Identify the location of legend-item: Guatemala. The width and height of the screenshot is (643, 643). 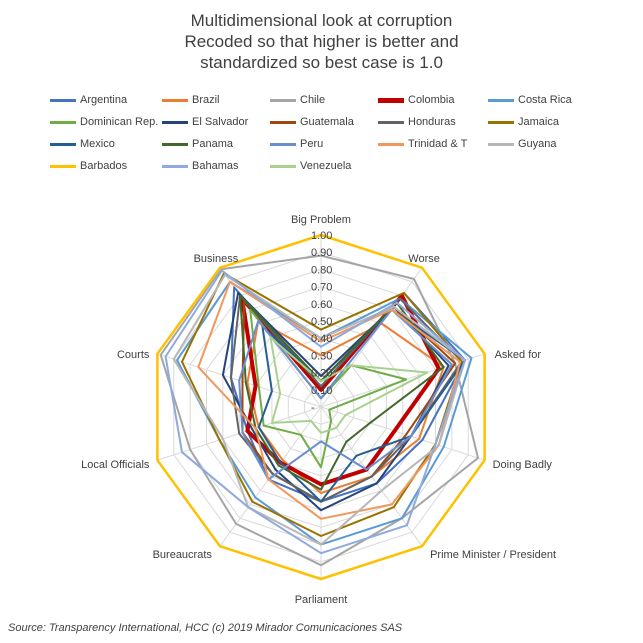
(312, 122).